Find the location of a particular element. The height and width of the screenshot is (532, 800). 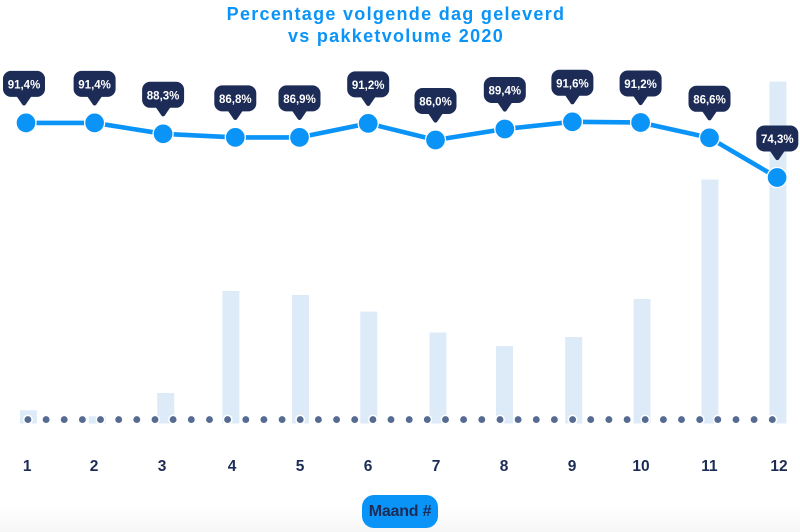

svg-text: 9 is located at coordinates (572, 466).